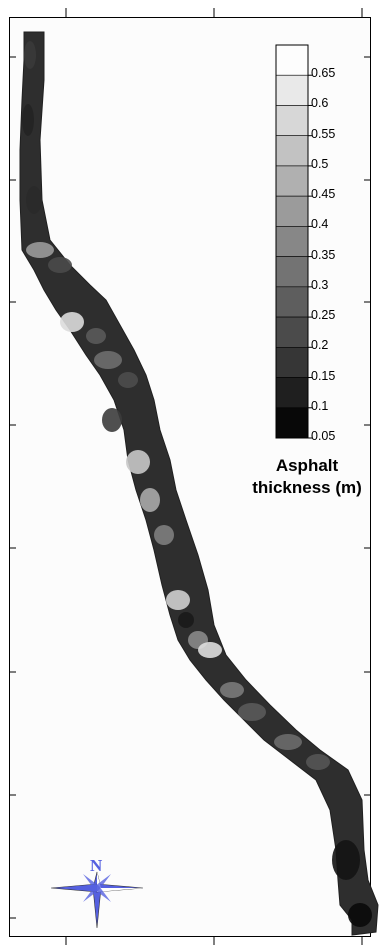 This screenshot has height=945, width=380. I want to click on legend-value-label: 0.55, so click(323, 133).